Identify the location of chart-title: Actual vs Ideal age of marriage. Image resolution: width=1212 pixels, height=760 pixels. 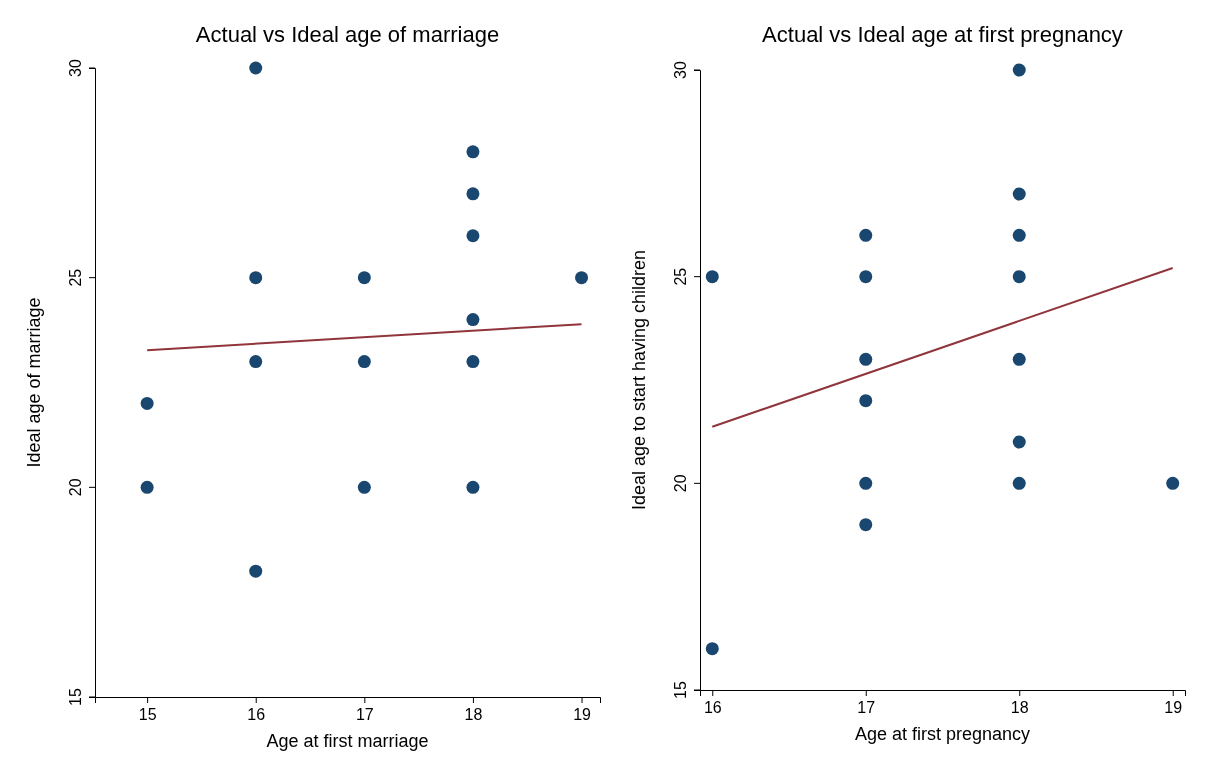
(347, 34).